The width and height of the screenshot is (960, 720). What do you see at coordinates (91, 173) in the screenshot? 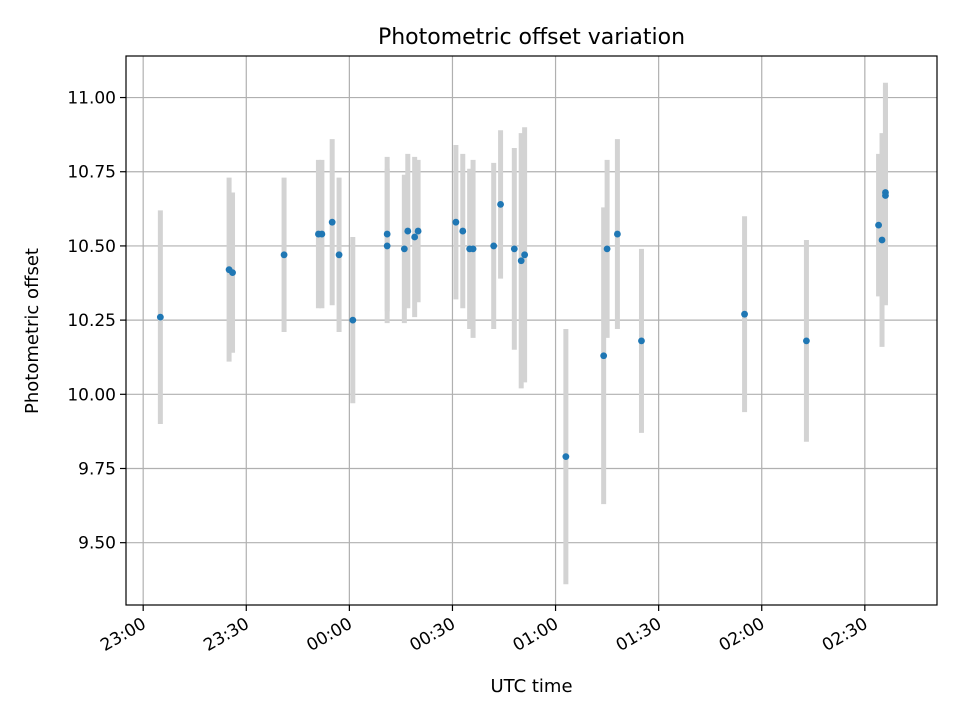
I see `y-tick-label: 10.75` at bounding box center [91, 173].